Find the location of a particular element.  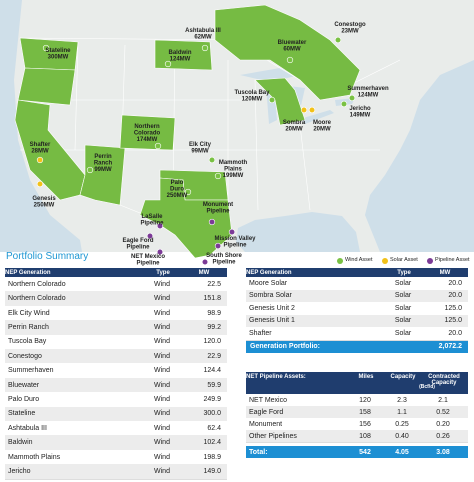

table-cell: Baldwin is located at coordinates (20, 443).